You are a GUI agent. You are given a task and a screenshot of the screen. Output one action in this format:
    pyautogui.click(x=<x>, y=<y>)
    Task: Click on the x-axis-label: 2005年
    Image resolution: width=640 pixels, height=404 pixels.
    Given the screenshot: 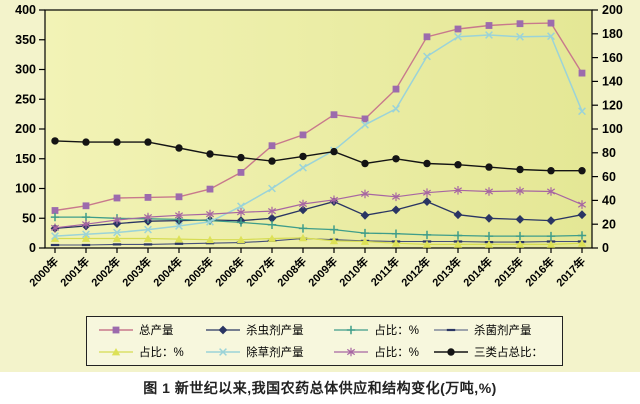 What is the action you would take?
    pyautogui.click(x=198, y=271)
    